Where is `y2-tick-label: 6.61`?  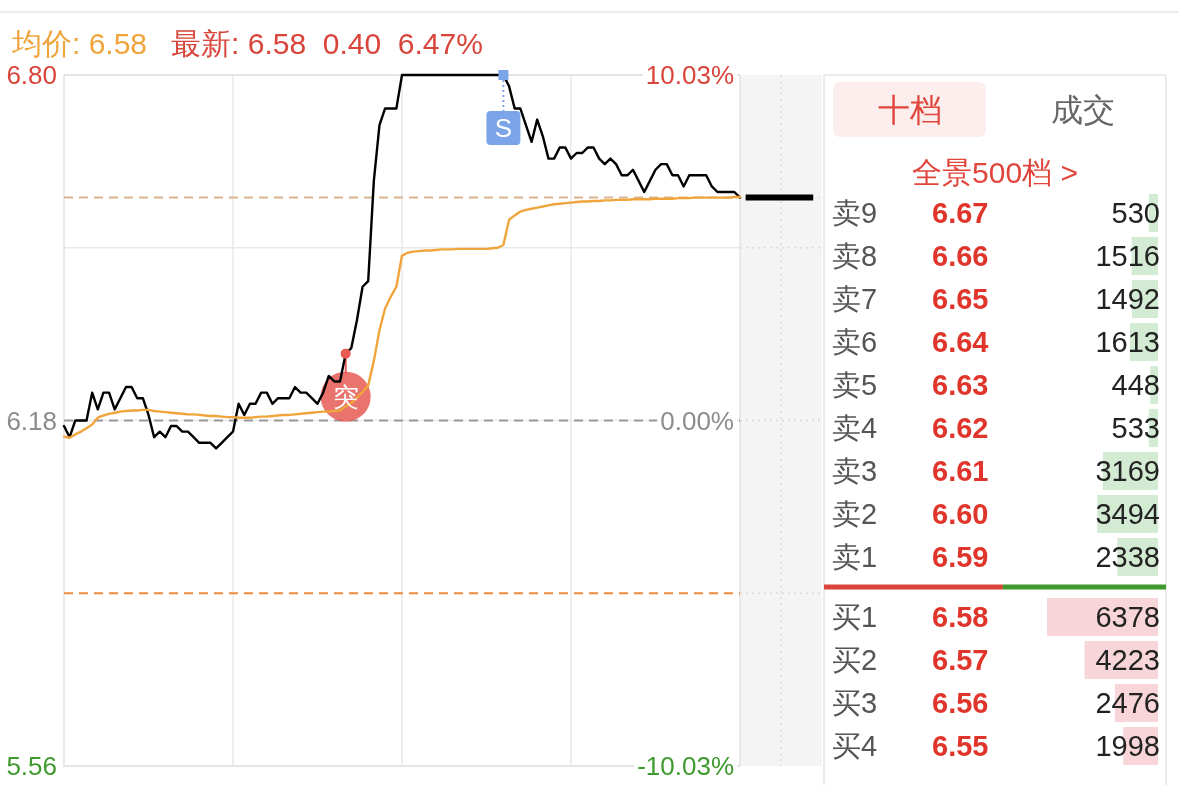 y2-tick-label: 6.61 is located at coordinates (960, 471).